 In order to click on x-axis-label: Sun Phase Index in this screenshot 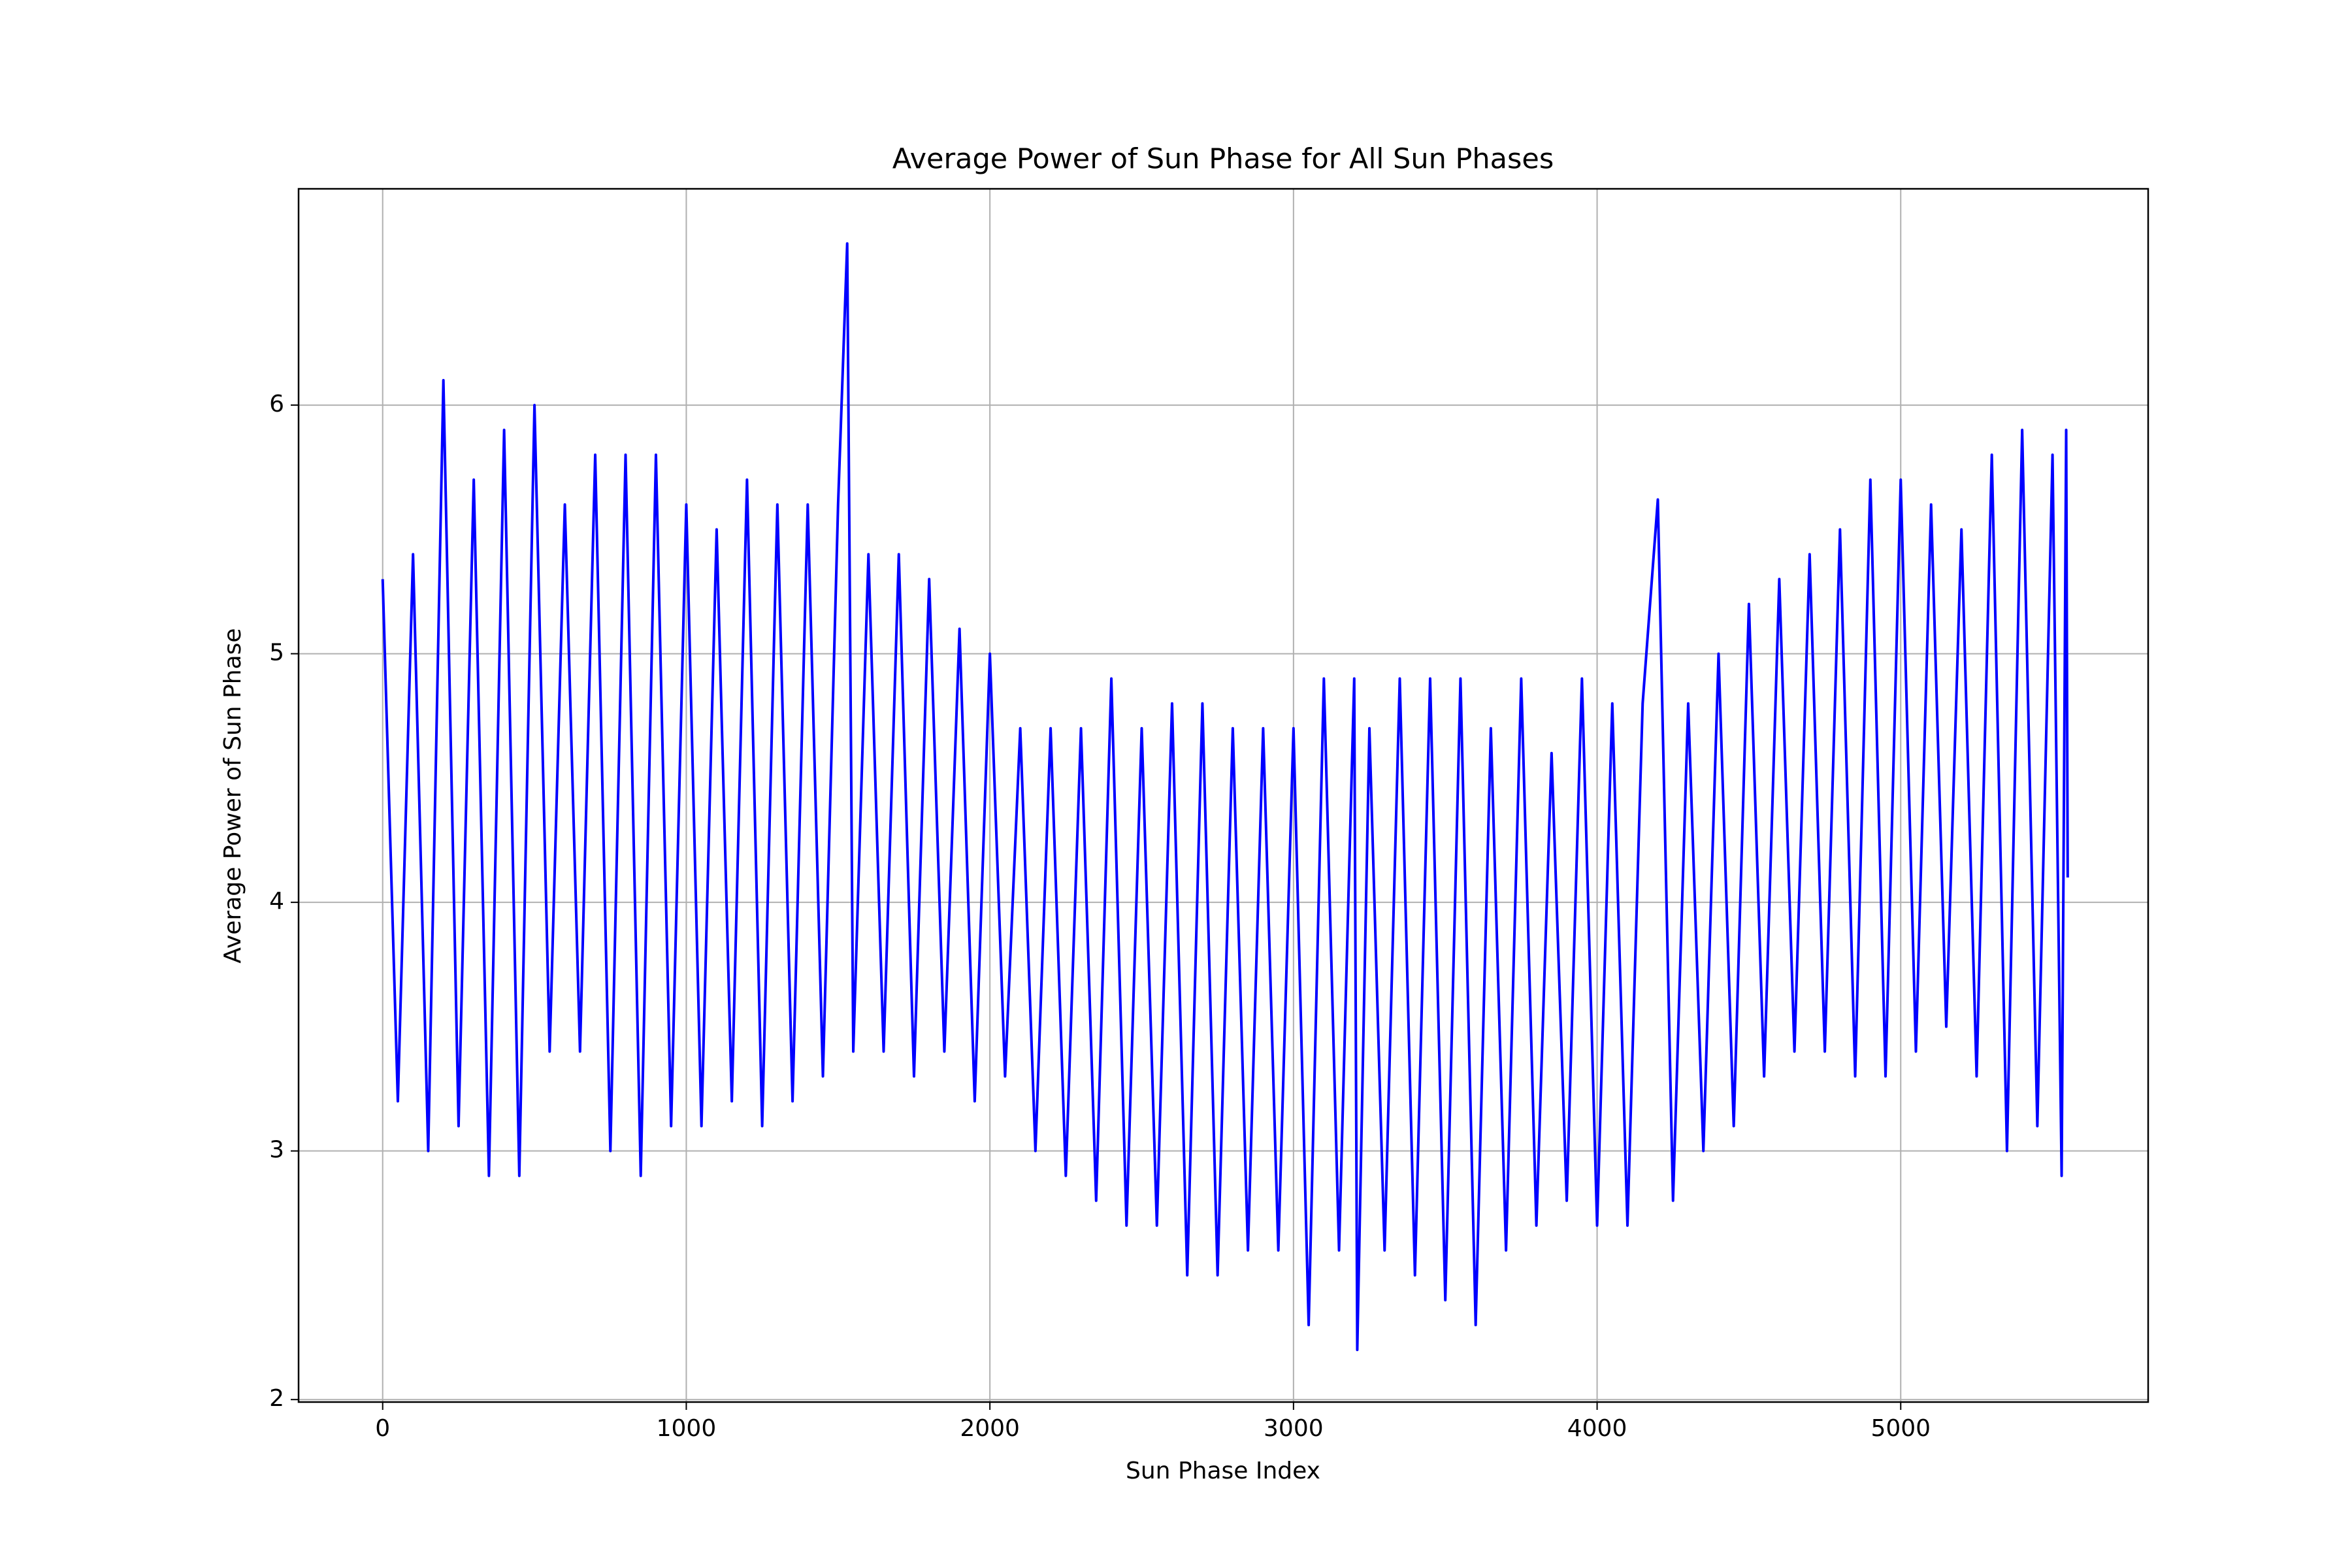, I will do `click(1223, 1471)`.